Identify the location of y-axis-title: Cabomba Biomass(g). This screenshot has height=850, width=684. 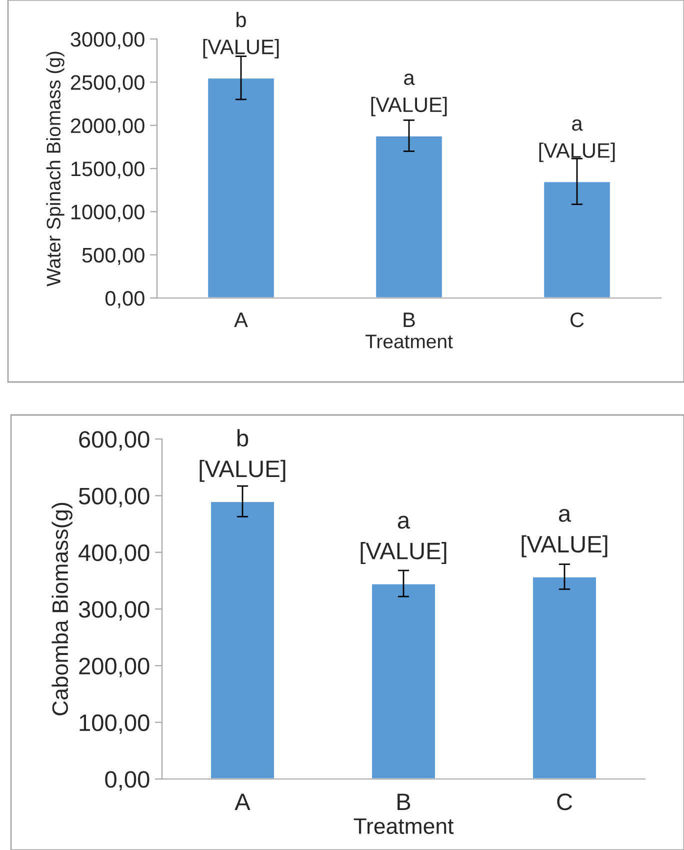
(62, 609).